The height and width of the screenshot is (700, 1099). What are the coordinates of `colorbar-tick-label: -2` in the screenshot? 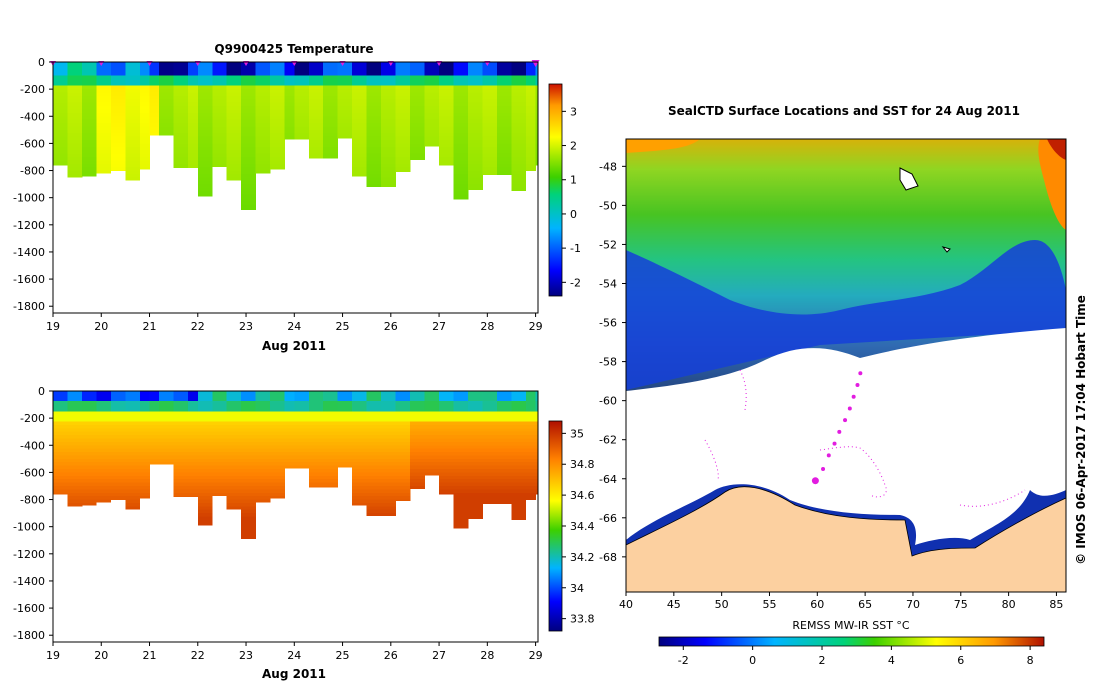 It's located at (575, 282).